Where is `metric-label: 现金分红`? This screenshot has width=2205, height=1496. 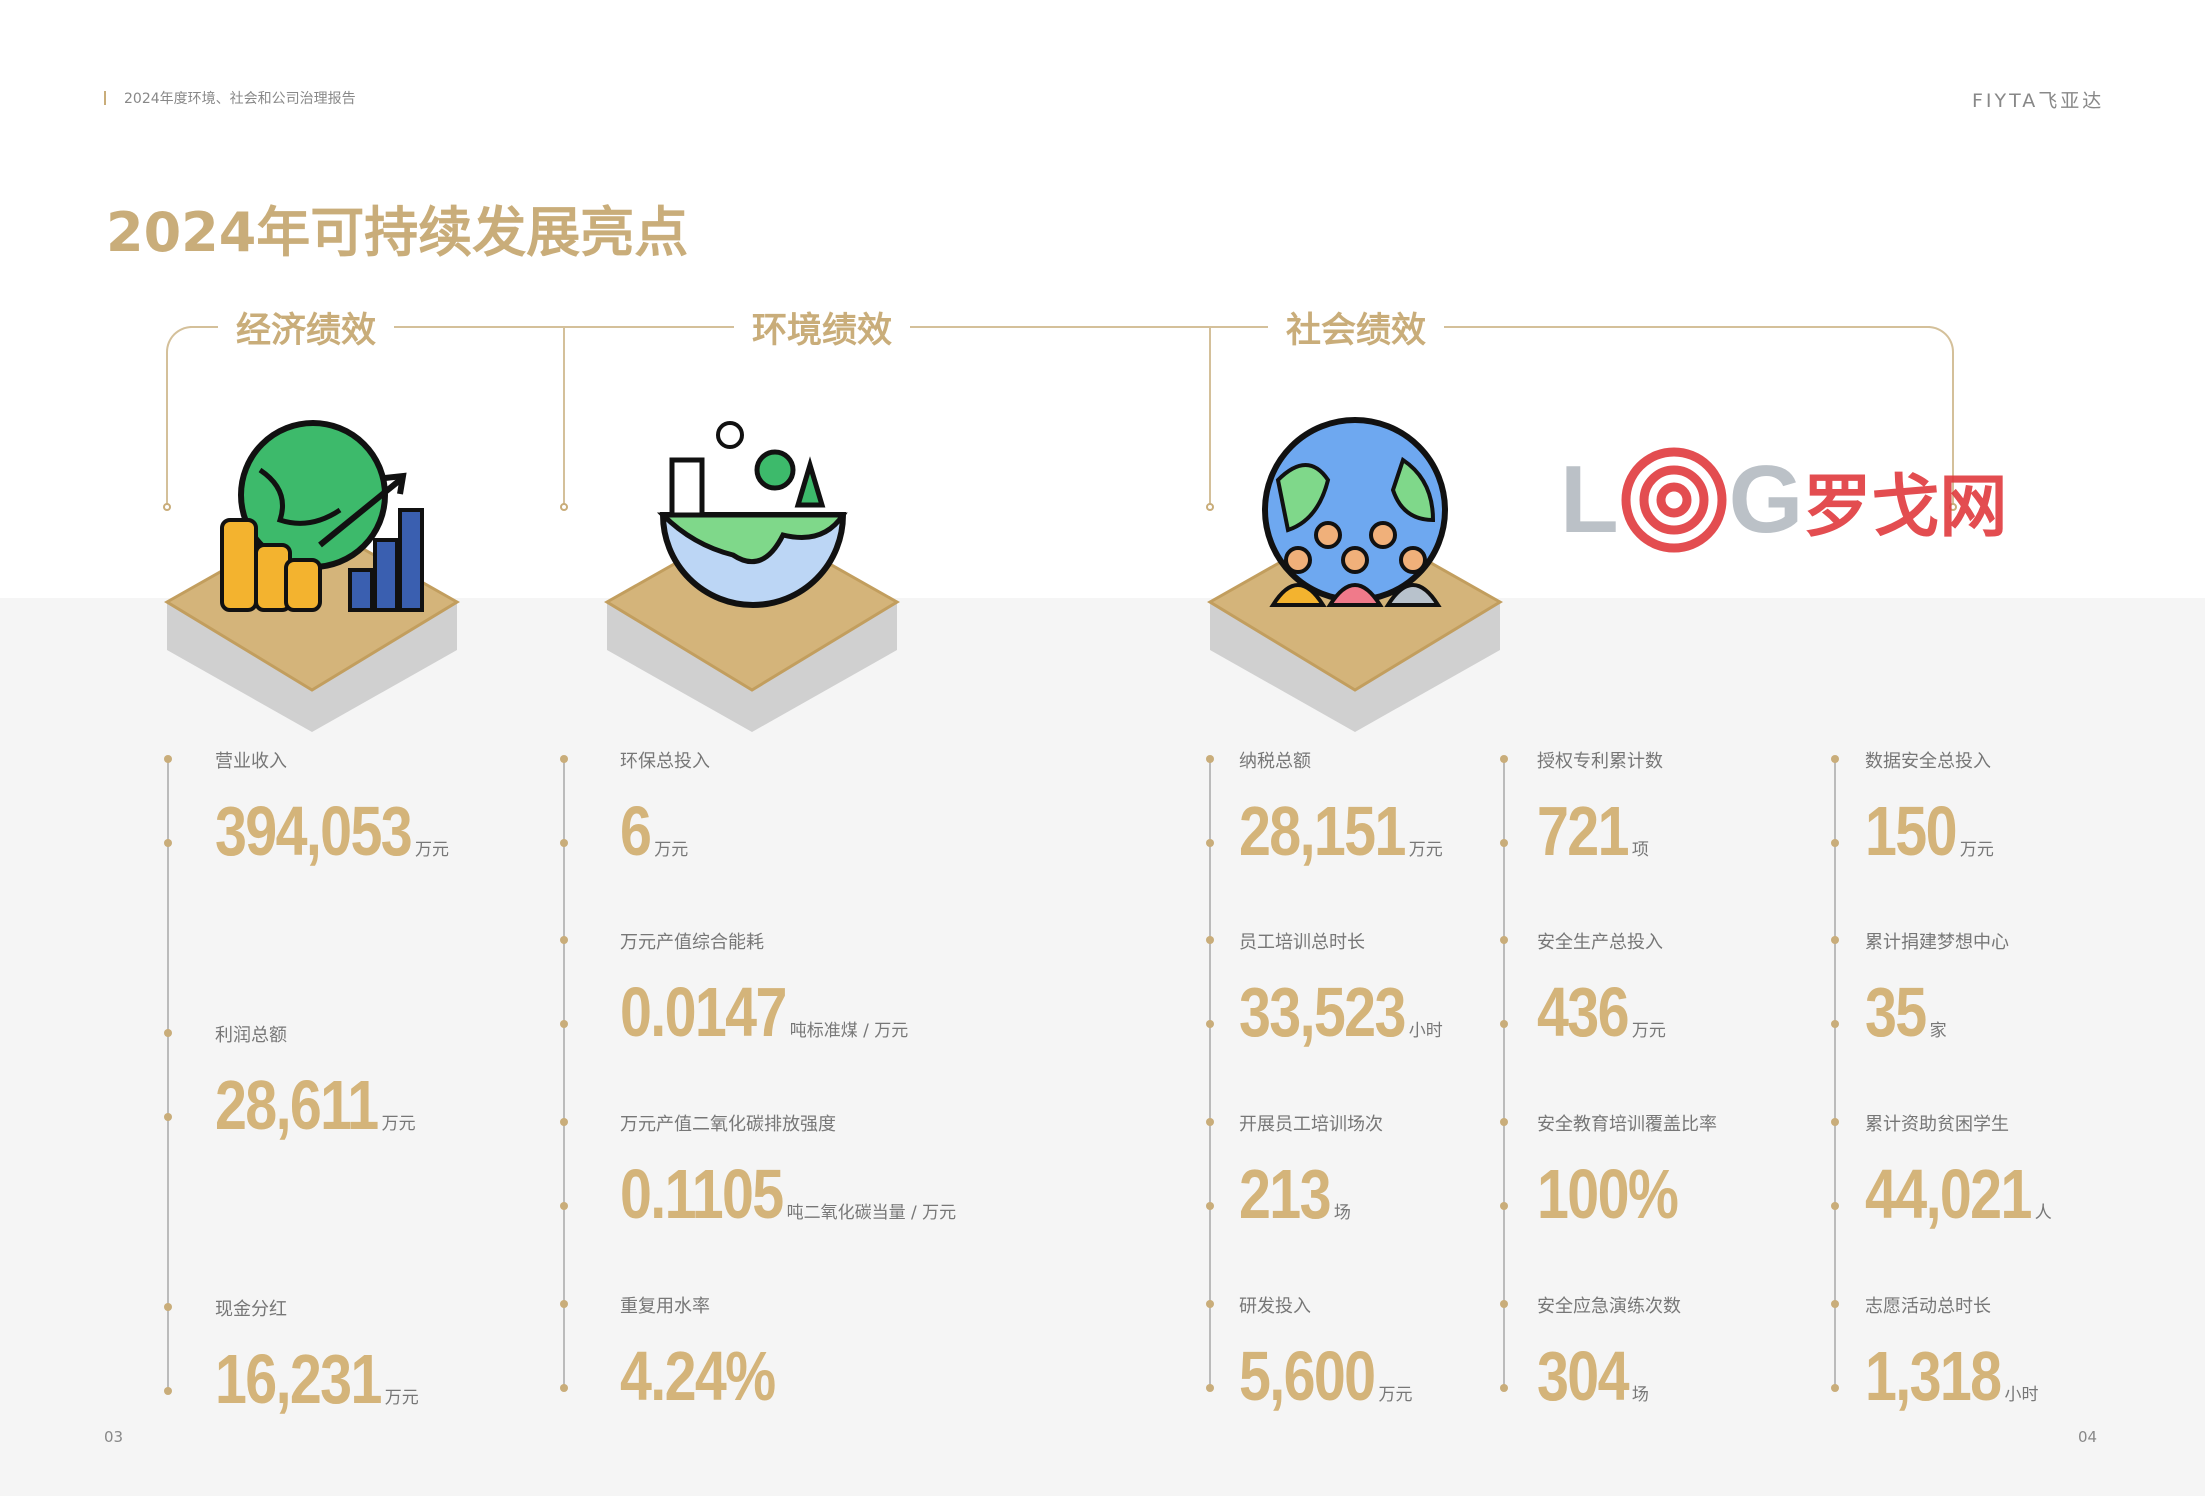 metric-label: 现金分红 is located at coordinates (251, 1309).